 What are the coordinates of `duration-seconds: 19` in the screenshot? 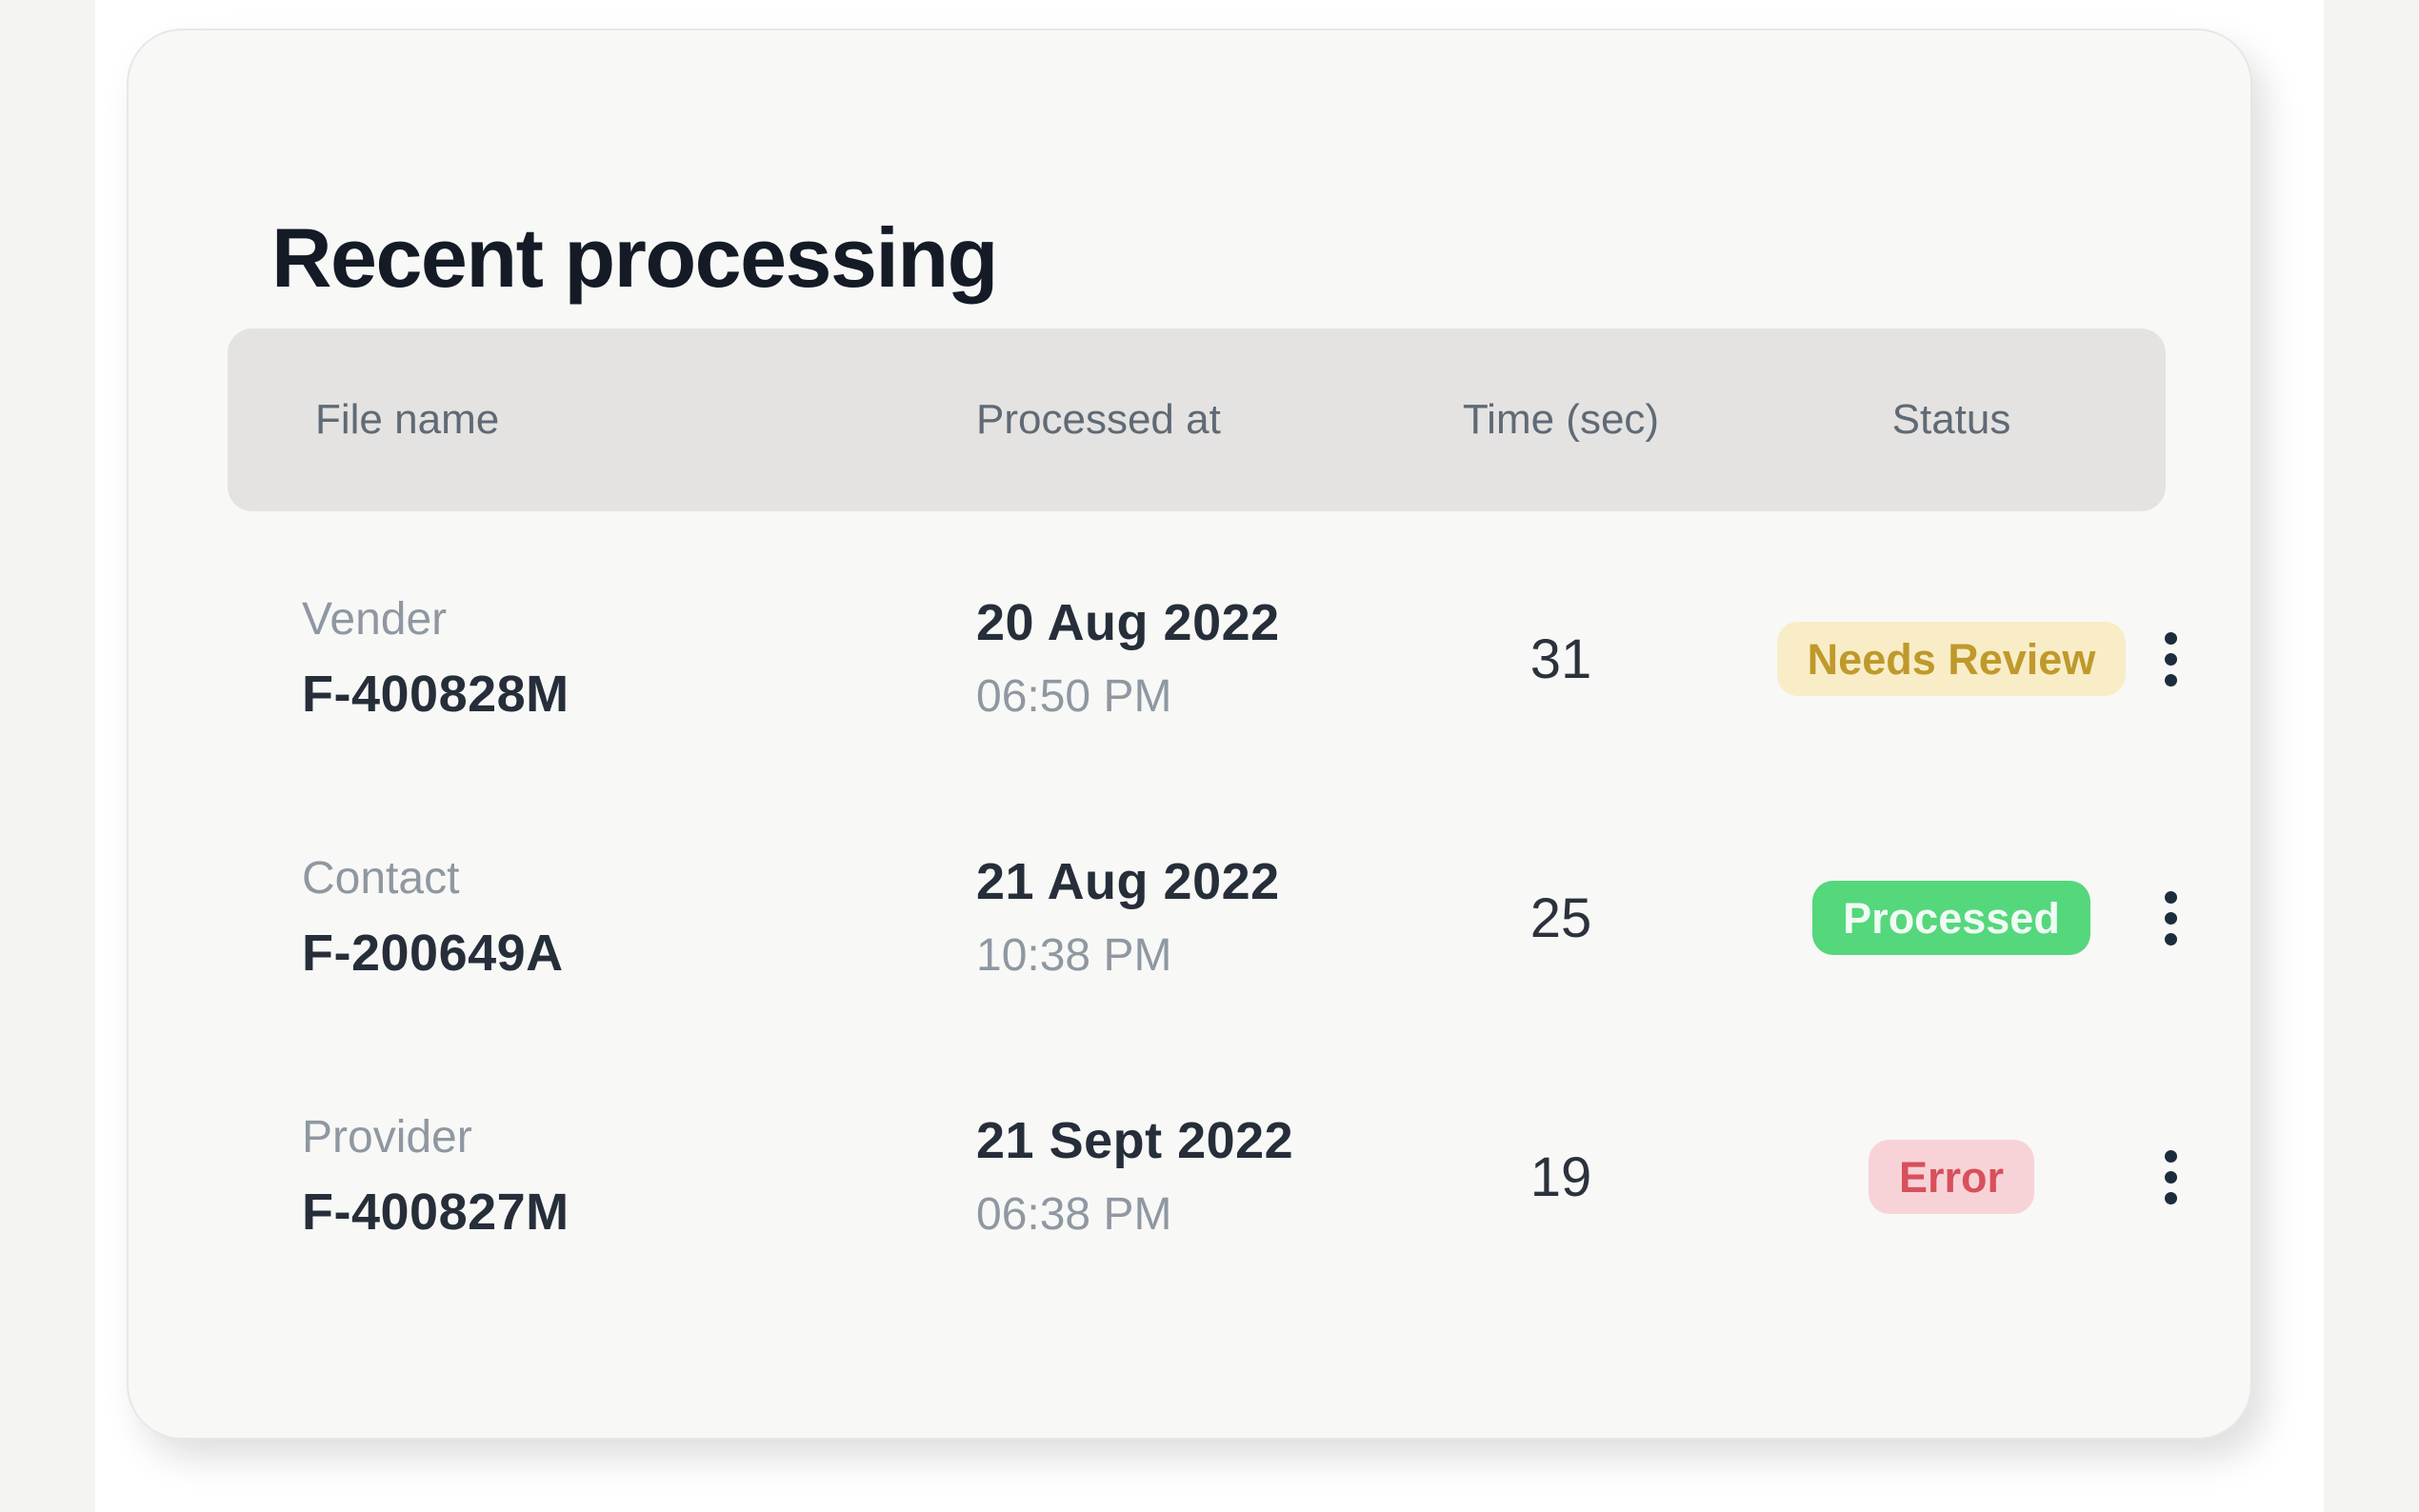 It's located at (1560, 1176).